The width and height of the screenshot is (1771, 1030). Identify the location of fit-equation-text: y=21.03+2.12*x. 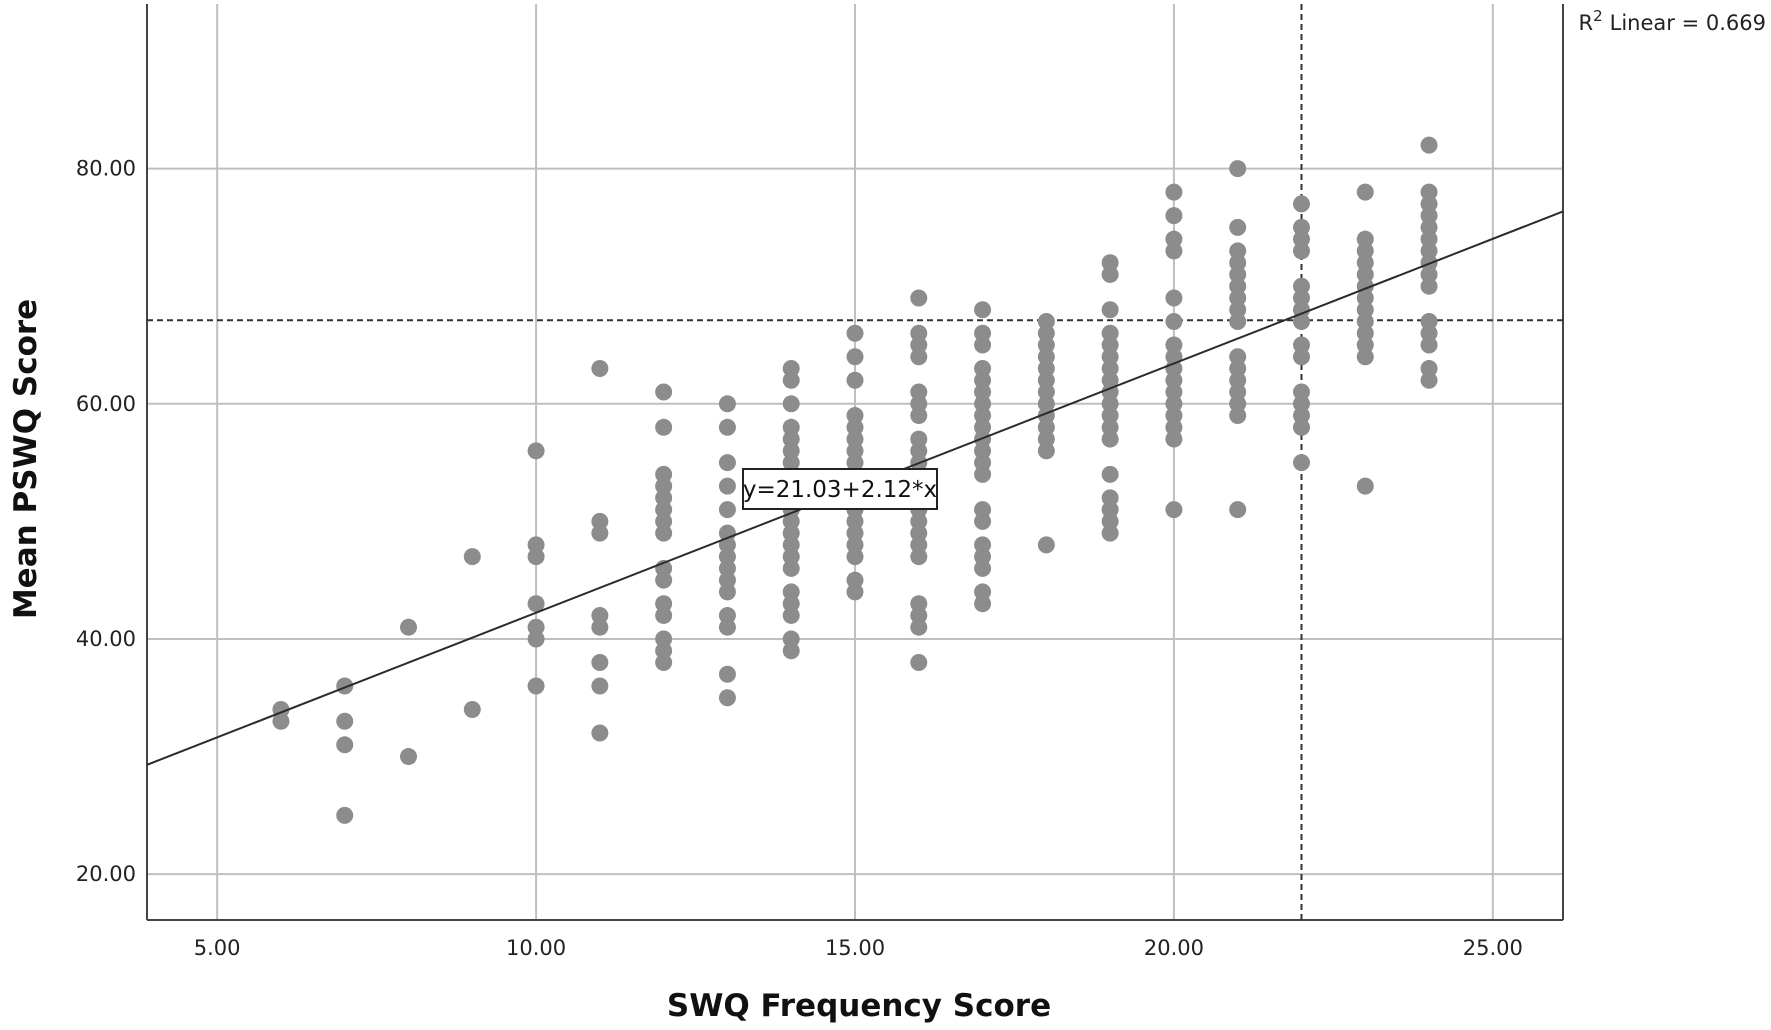
(840, 490).